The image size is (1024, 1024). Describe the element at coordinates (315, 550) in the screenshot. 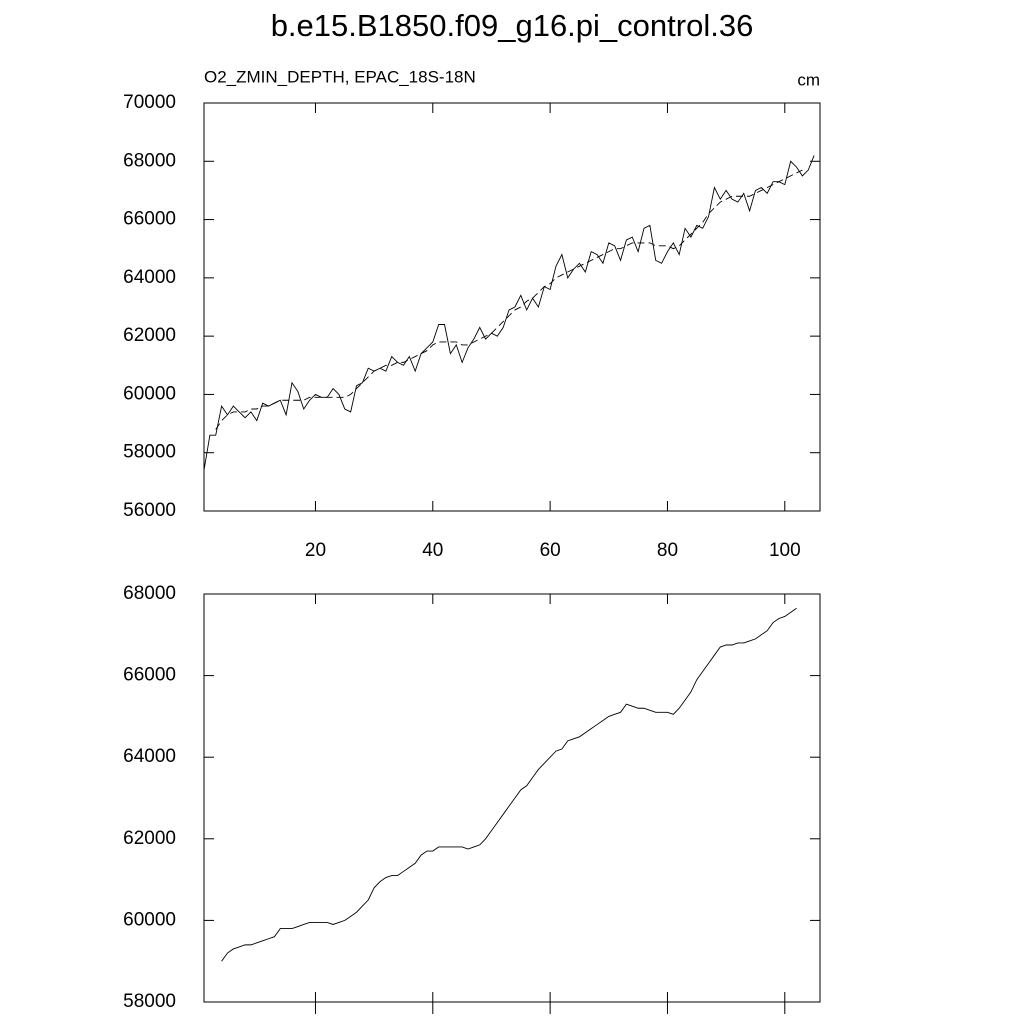

I see `x-tick-label: 20` at that location.